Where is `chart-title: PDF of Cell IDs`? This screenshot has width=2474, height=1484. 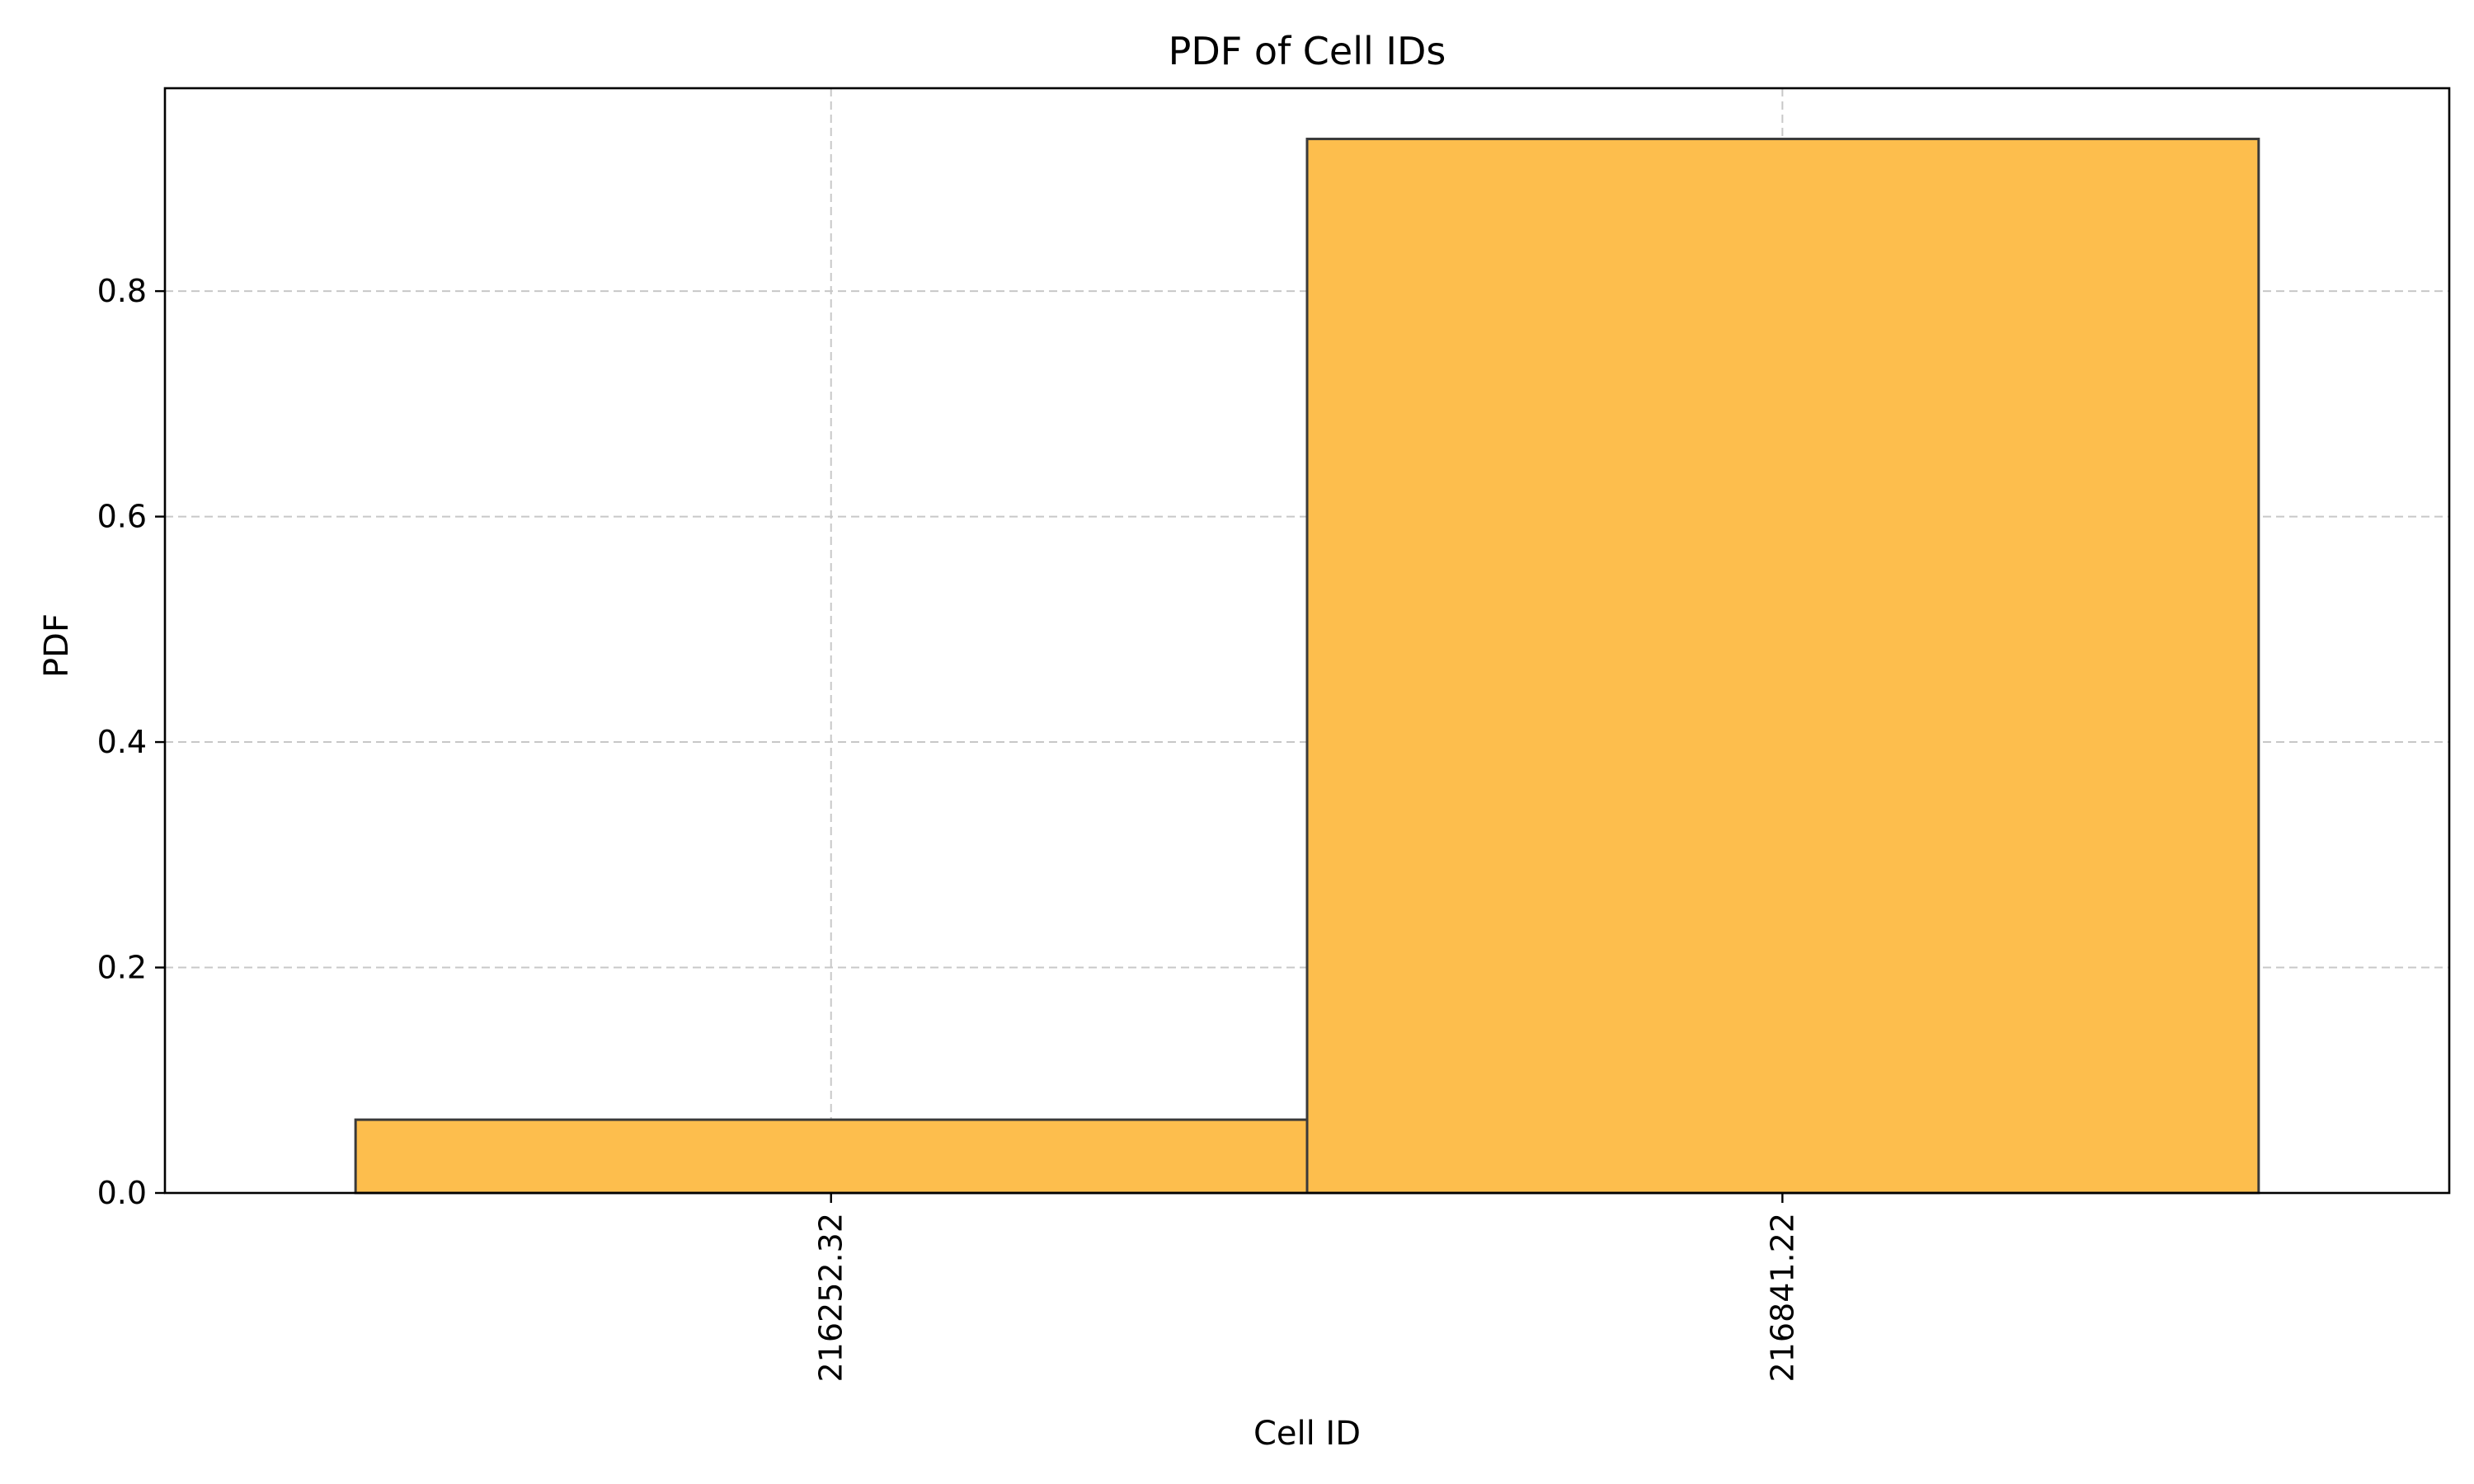 chart-title: PDF of Cell IDs is located at coordinates (1307, 51).